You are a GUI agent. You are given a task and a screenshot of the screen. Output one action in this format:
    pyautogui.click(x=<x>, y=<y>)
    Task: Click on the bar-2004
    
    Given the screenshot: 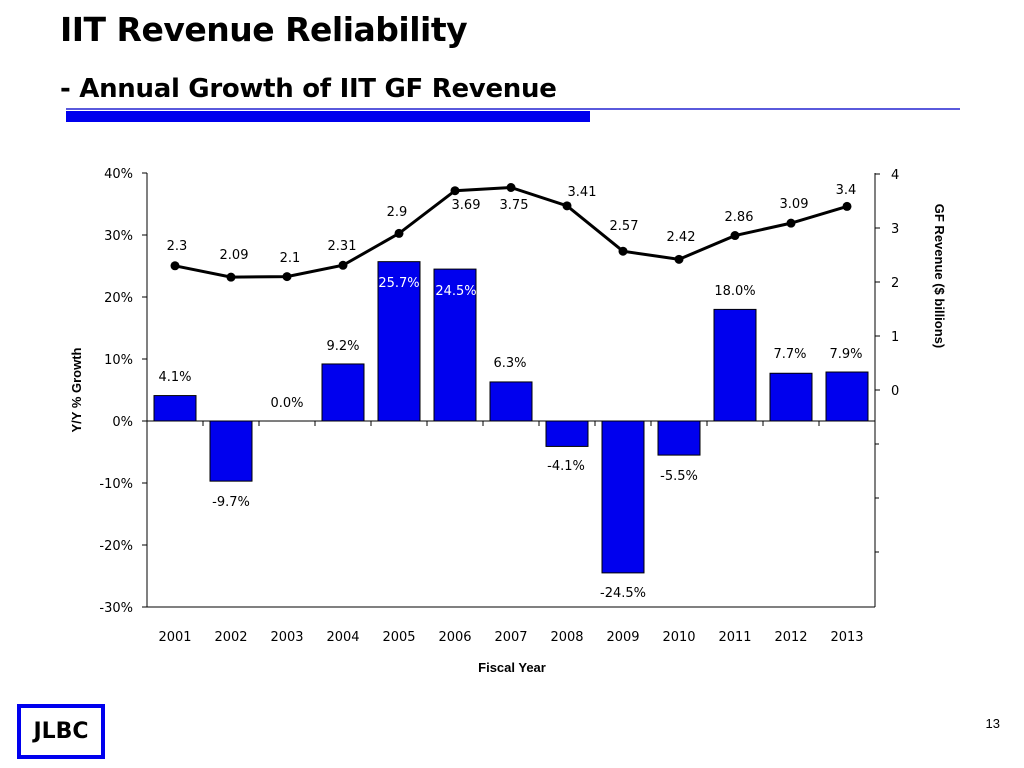 What is the action you would take?
    pyautogui.click(x=343, y=392)
    